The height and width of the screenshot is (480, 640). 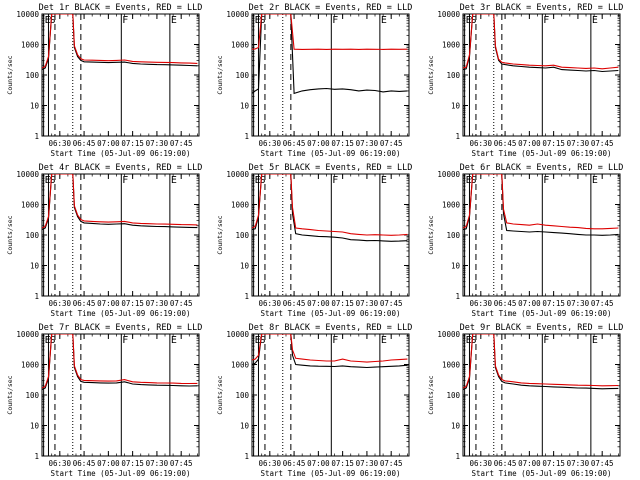 What do you see at coordinates (331, 168) in the screenshot?
I see `chart-title: Det 5r BLACK = Events, RED = LLD` at bounding box center [331, 168].